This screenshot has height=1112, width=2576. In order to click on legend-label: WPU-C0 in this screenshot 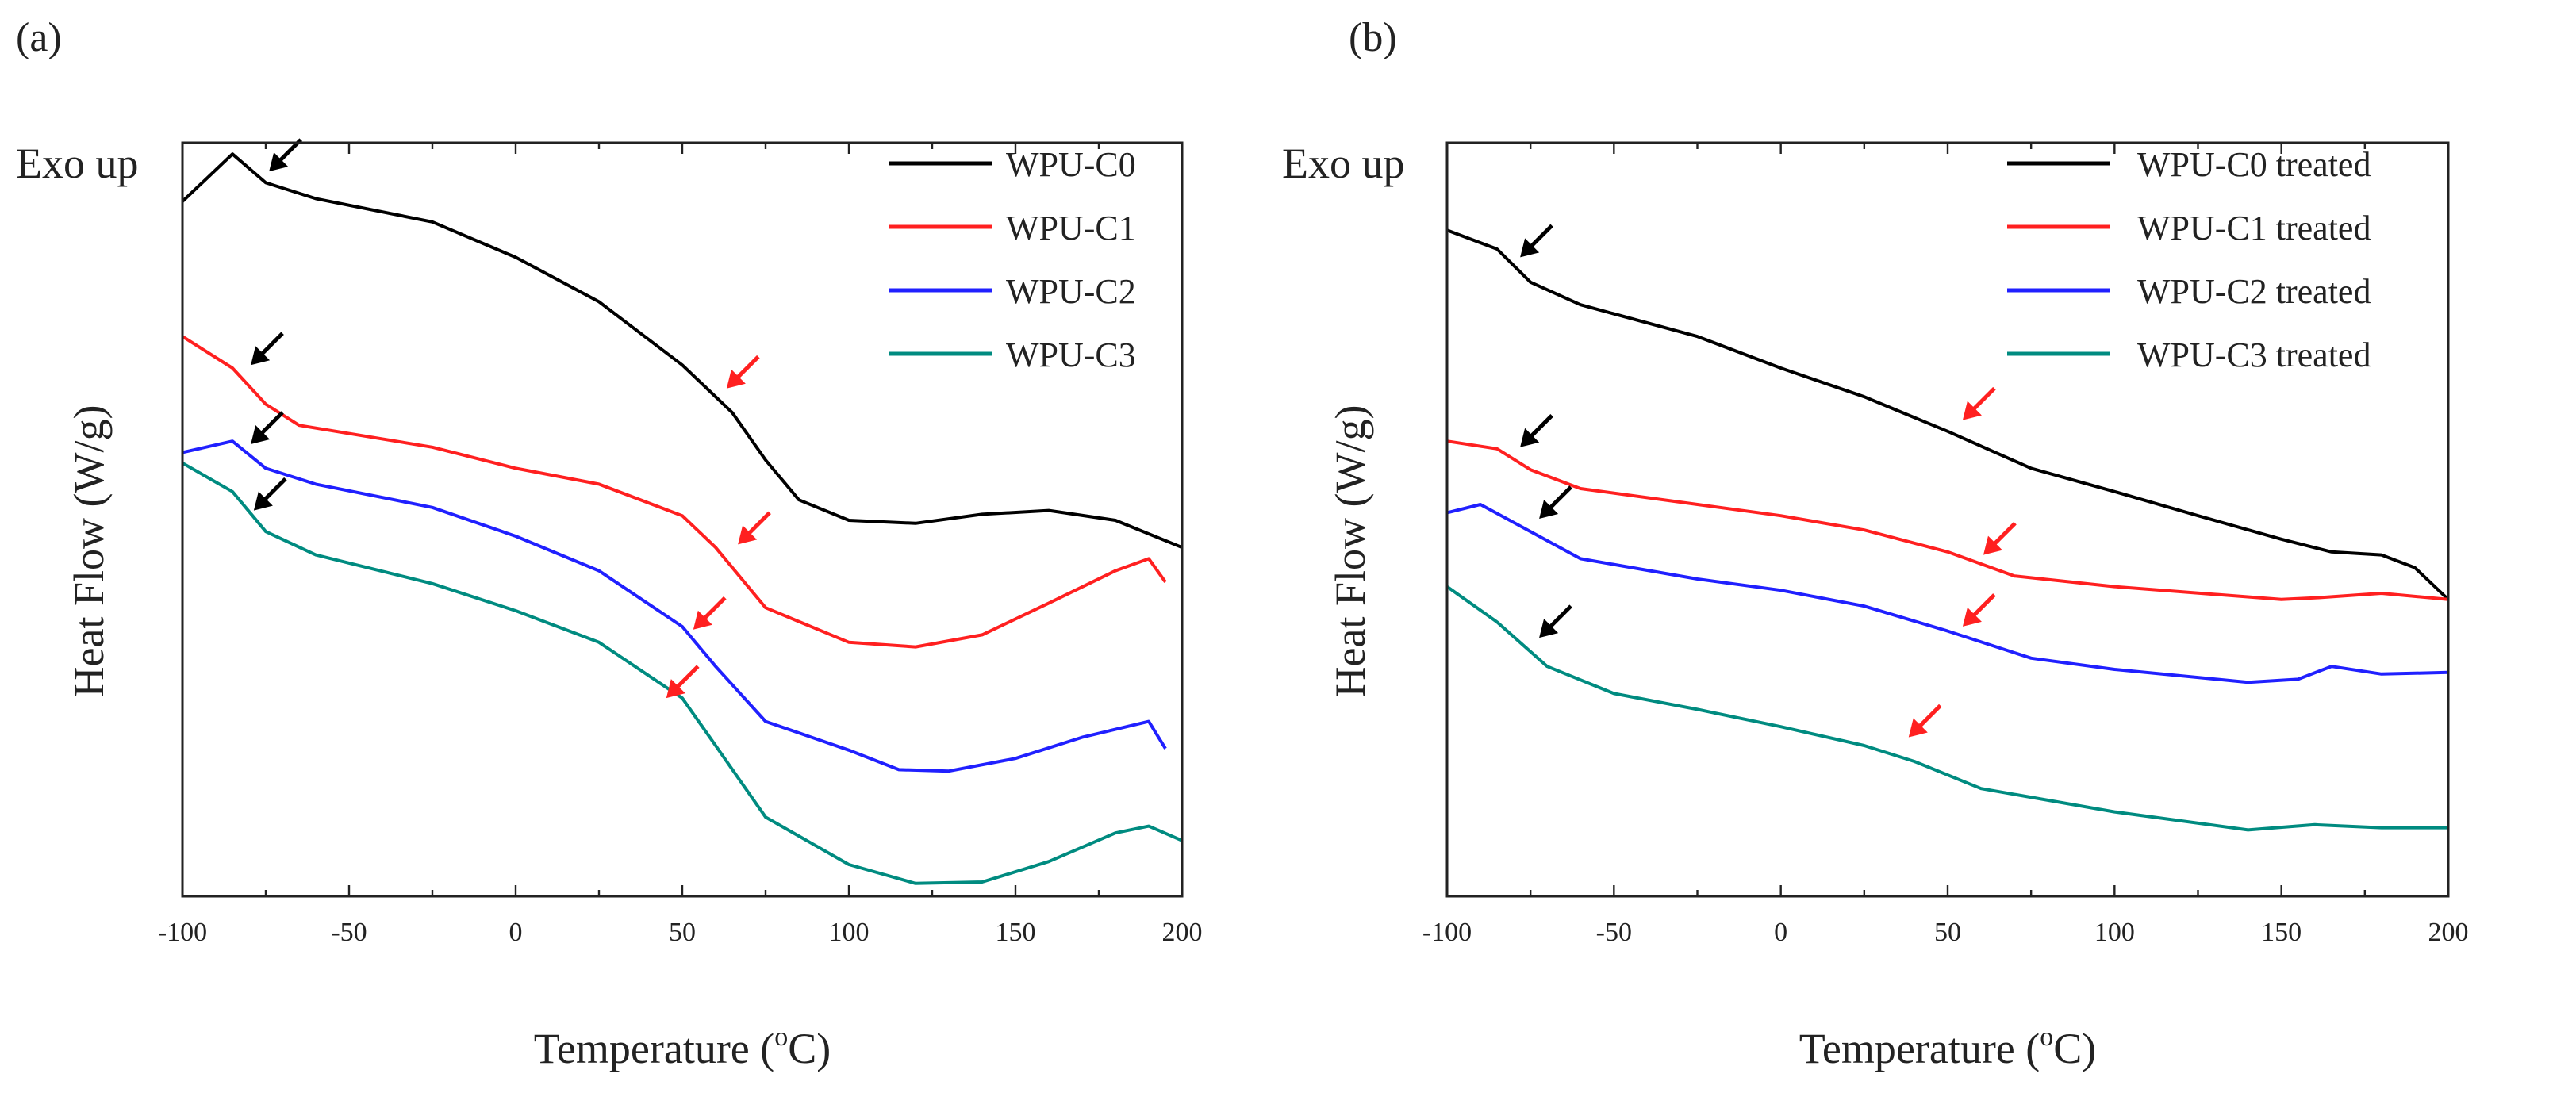, I will do `click(1071, 164)`.